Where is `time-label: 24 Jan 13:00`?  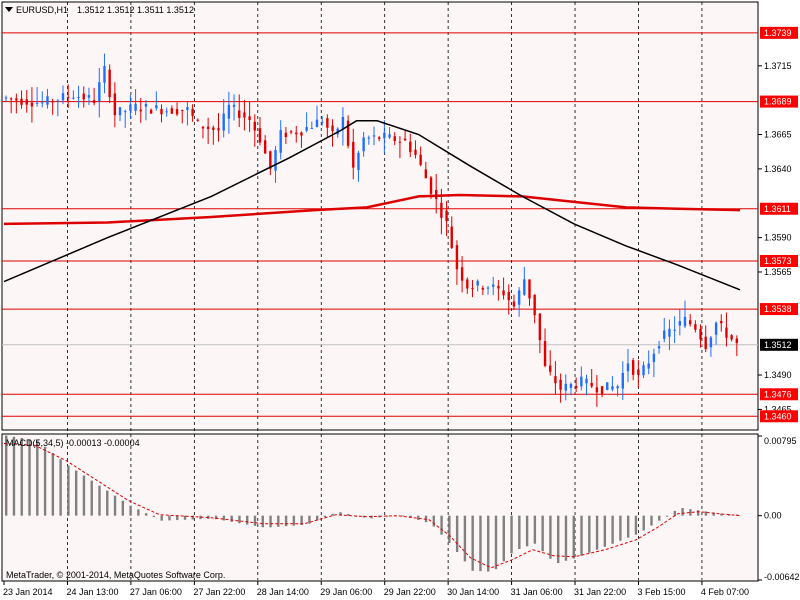 time-label: 24 Jan 13:00 is located at coordinates (92, 592).